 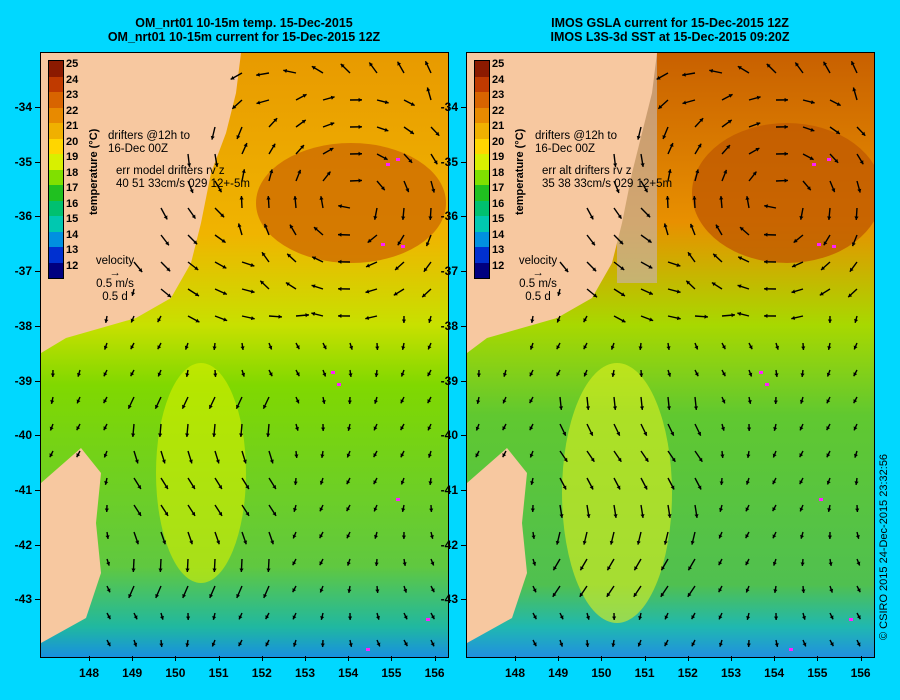 What do you see at coordinates (351, 203) in the screenshot?
I see `left-warm-eddy` at bounding box center [351, 203].